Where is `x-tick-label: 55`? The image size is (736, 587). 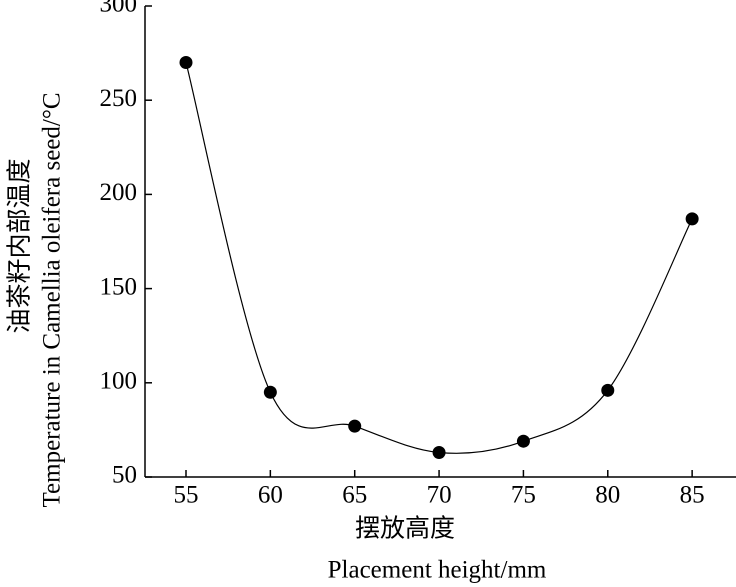 x-tick-label: 55 is located at coordinates (185, 495).